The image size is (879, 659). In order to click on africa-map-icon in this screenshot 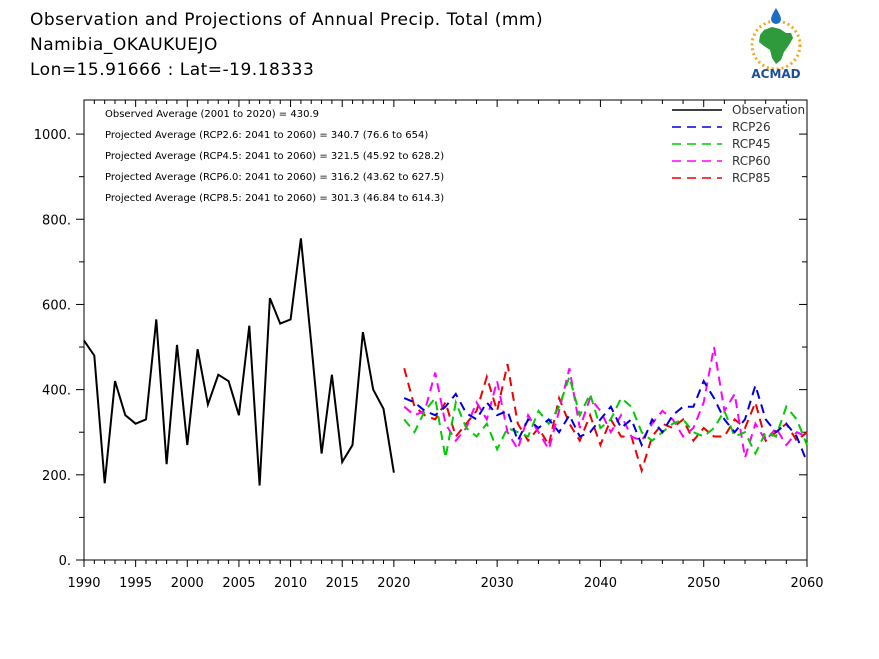, I will do `click(776, 45)`.